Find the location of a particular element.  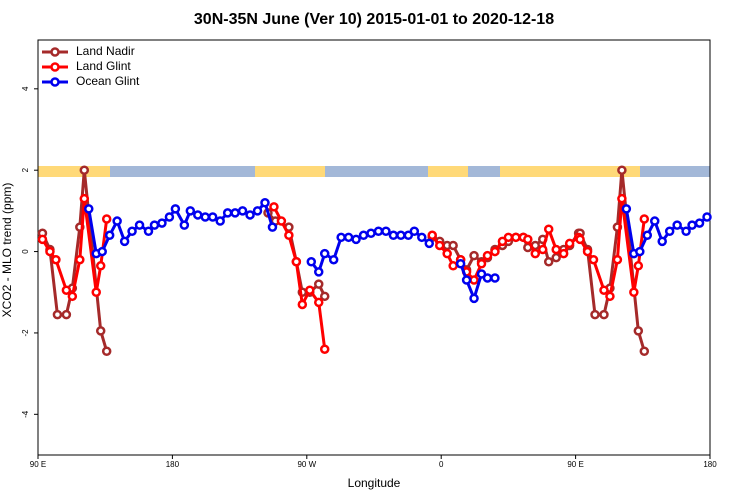

y-tick-label: 0 is located at coordinates (25, 251).